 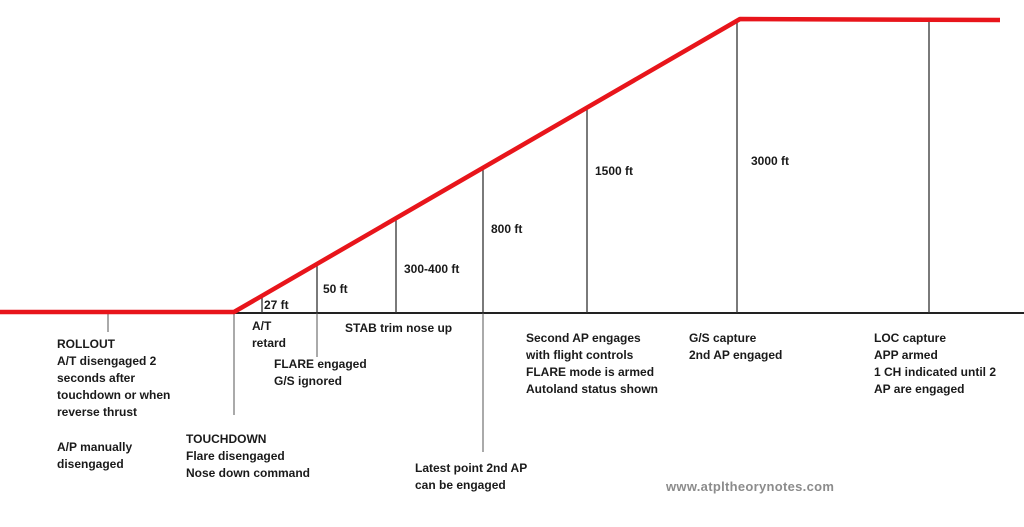 I want to click on altitude-800ft: 800 ft, so click(x=507, y=229).